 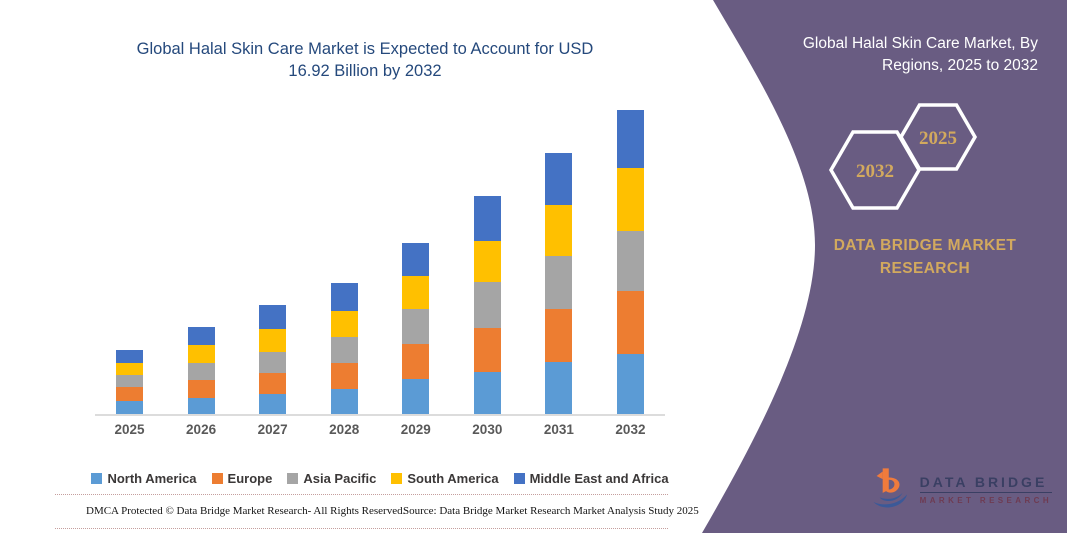 I want to click on hexagon-2032-label: 2032, so click(x=875, y=171).